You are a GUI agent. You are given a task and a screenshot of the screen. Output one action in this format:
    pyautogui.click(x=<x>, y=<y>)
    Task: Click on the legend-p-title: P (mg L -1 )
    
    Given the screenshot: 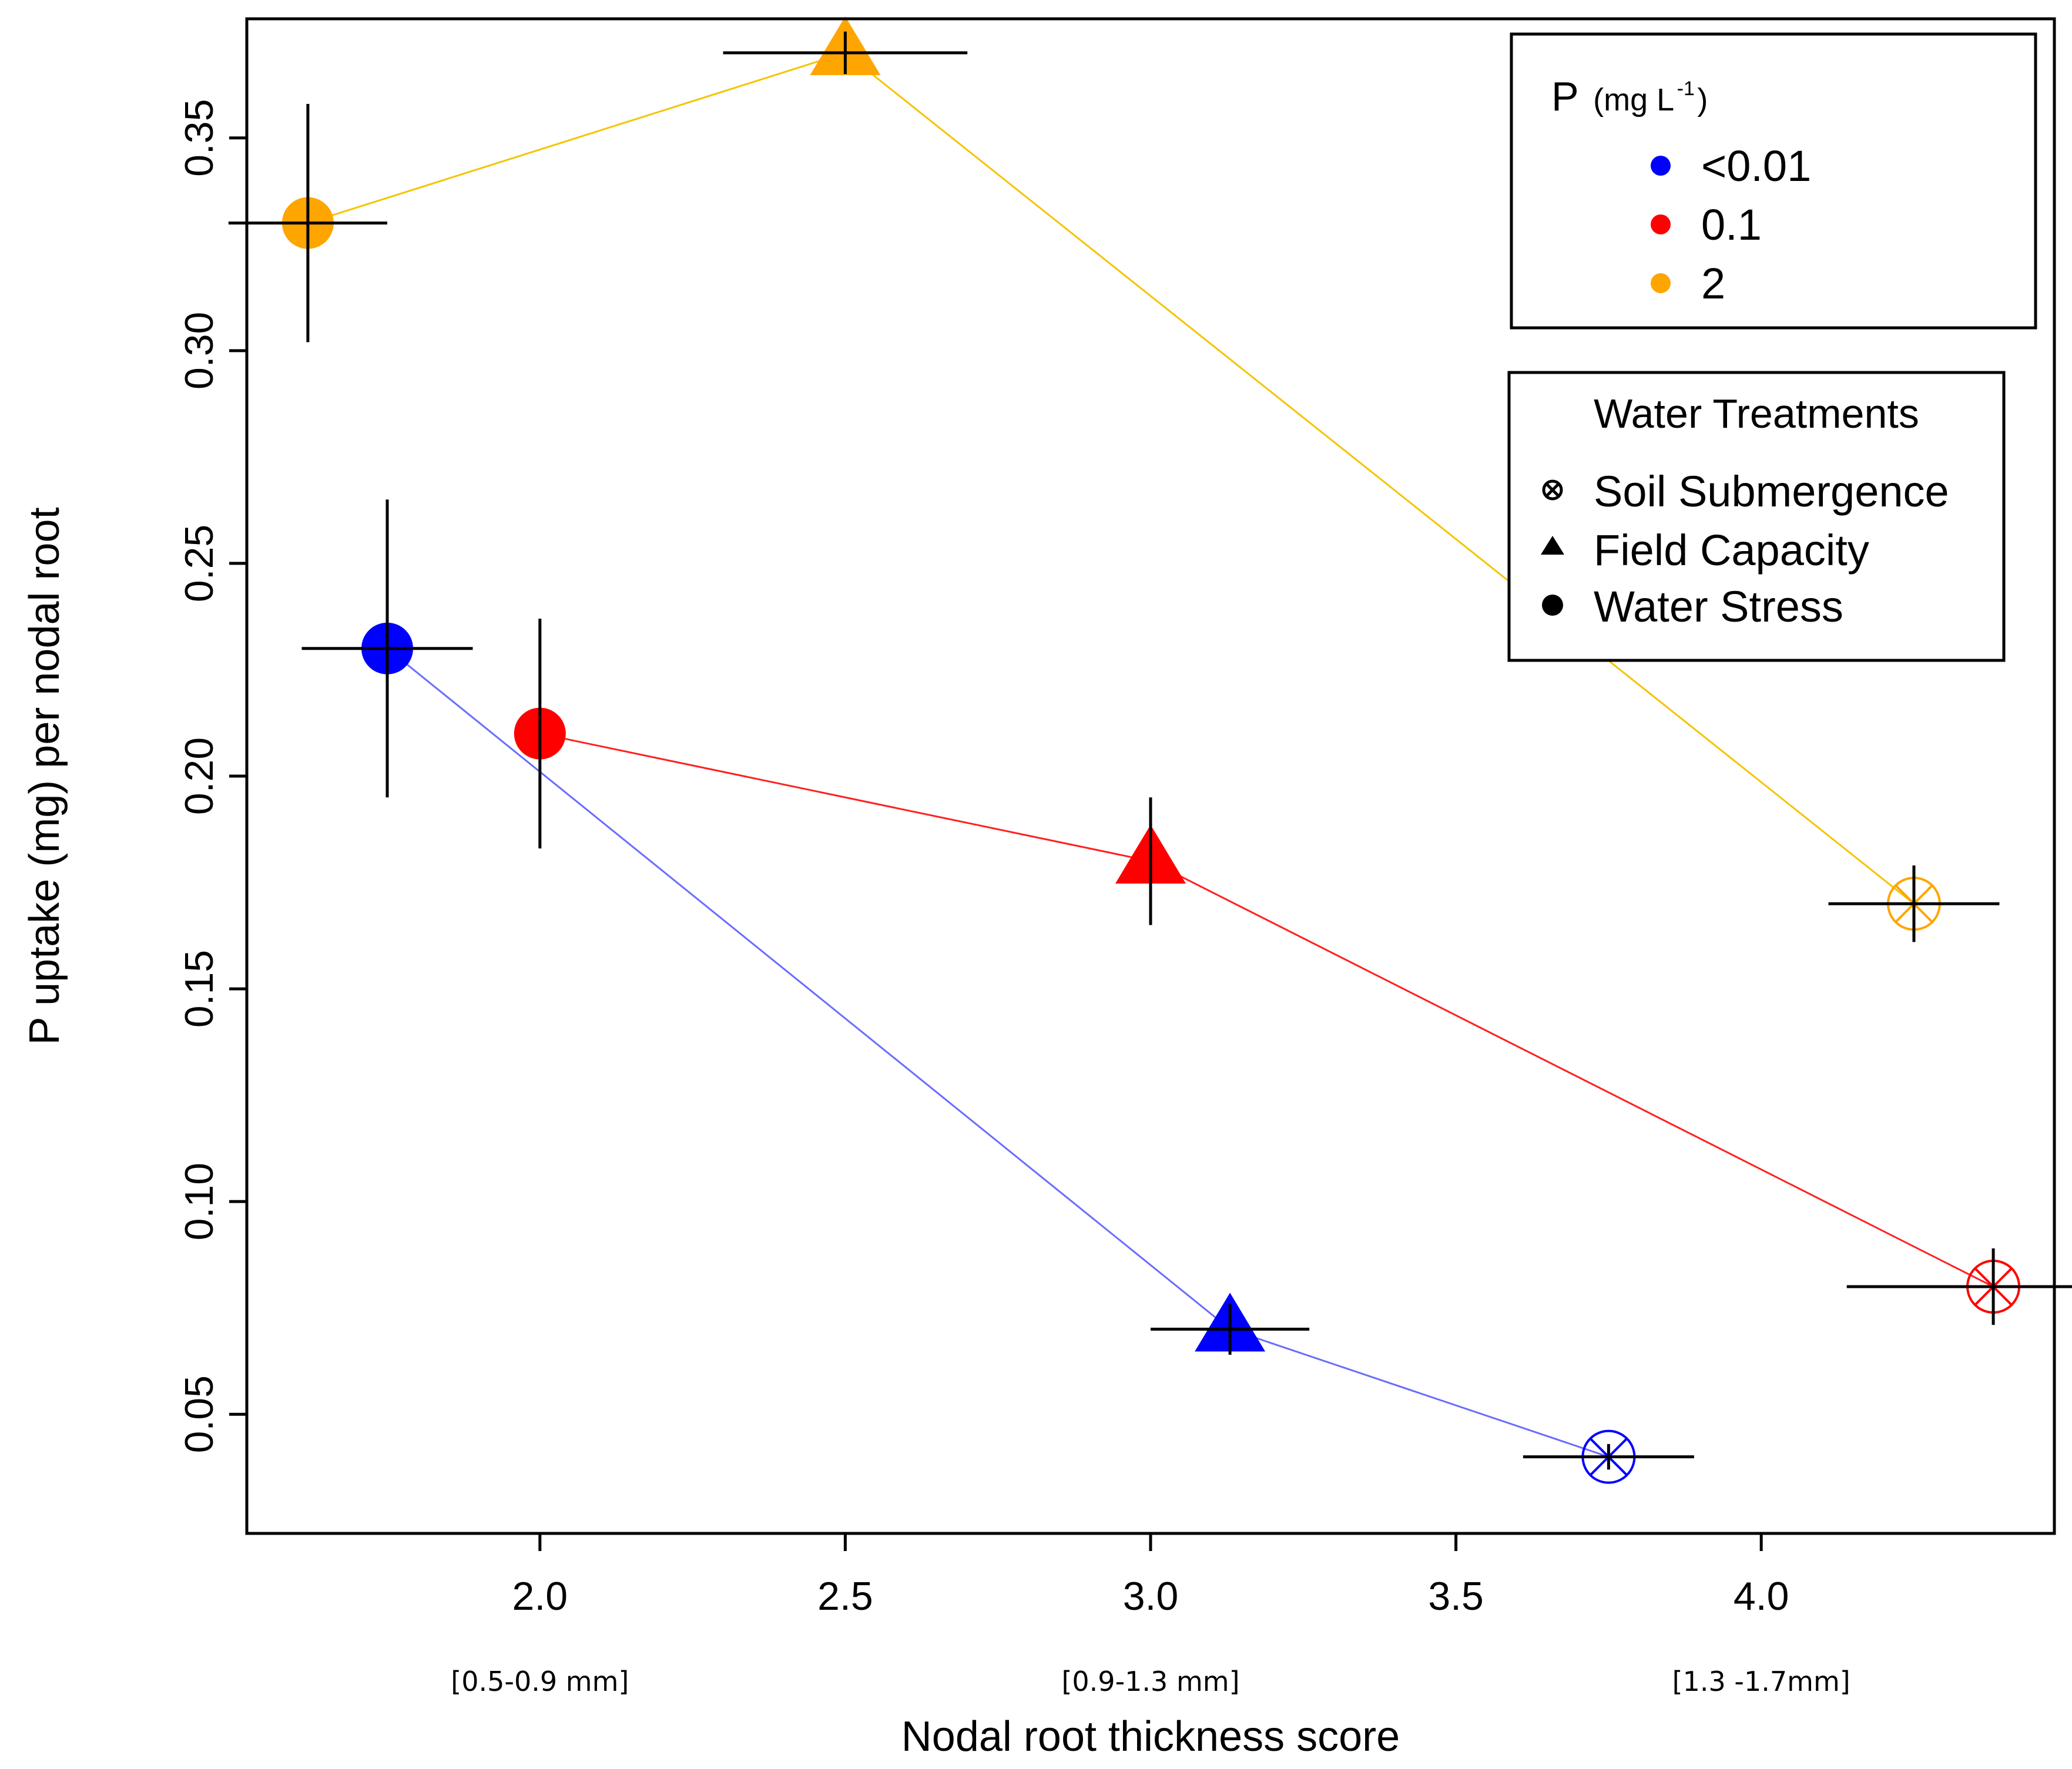 What is the action you would take?
    pyautogui.click(x=1629, y=96)
    